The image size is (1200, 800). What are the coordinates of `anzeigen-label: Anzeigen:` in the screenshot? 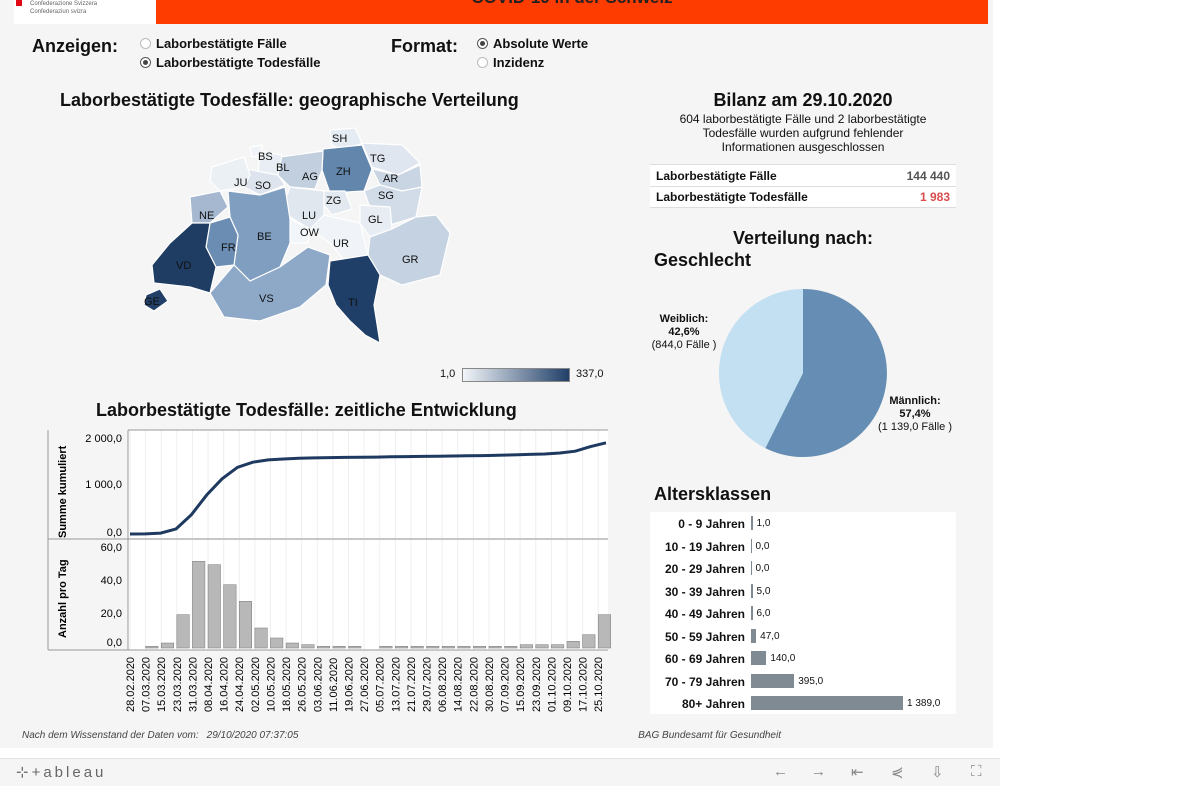 It's located at (75, 46).